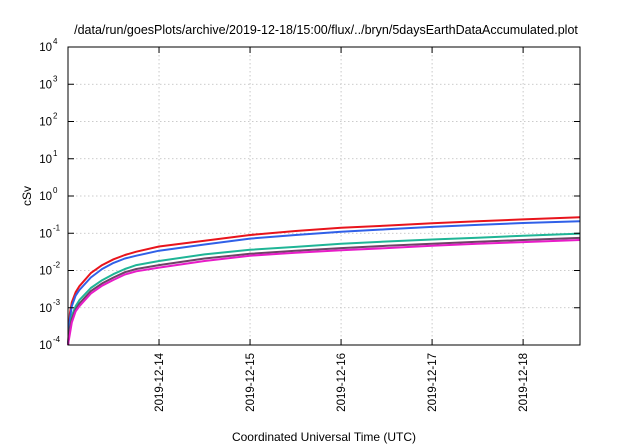 This screenshot has width=640, height=448. I want to click on y-tick-exponent: 1, so click(55, 153).